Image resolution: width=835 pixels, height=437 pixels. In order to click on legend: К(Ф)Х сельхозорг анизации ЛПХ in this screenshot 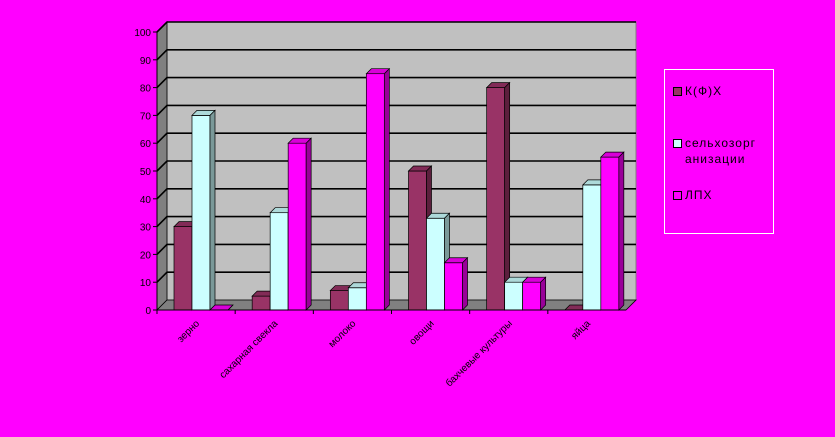, I will do `click(719, 151)`.